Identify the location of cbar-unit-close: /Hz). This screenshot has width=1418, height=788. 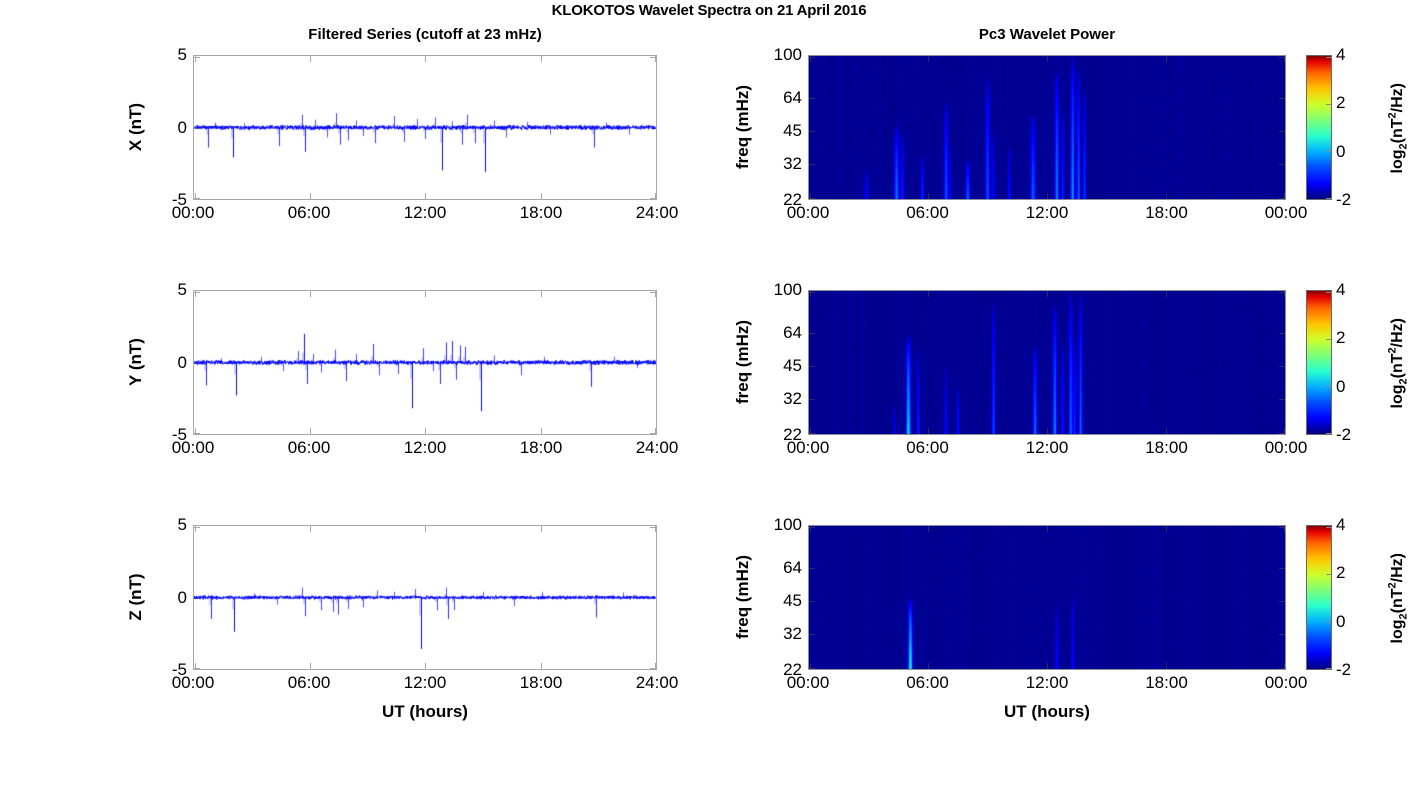
(1398, 332).